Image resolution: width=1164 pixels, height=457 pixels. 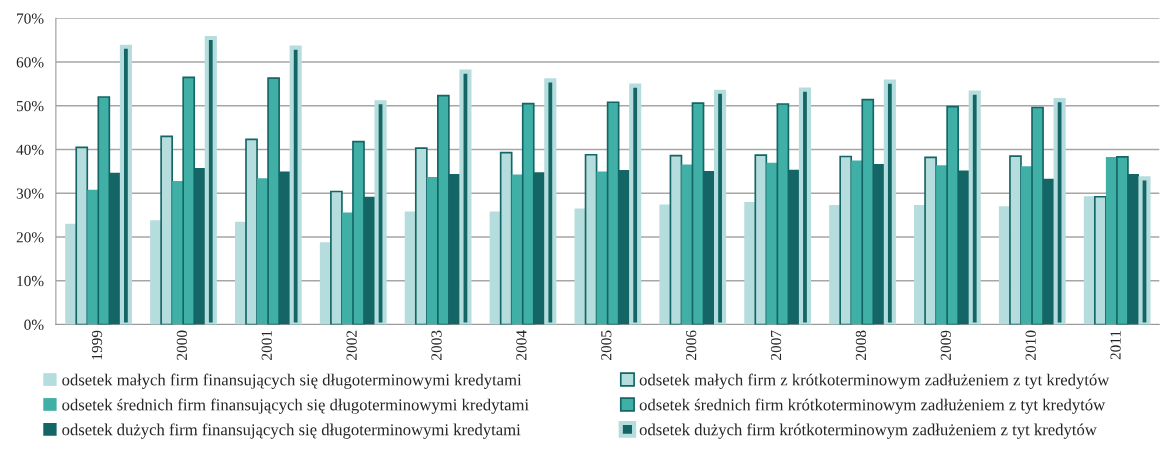 What do you see at coordinates (30, 281) in the screenshot?
I see `y-tick-label: 10%` at bounding box center [30, 281].